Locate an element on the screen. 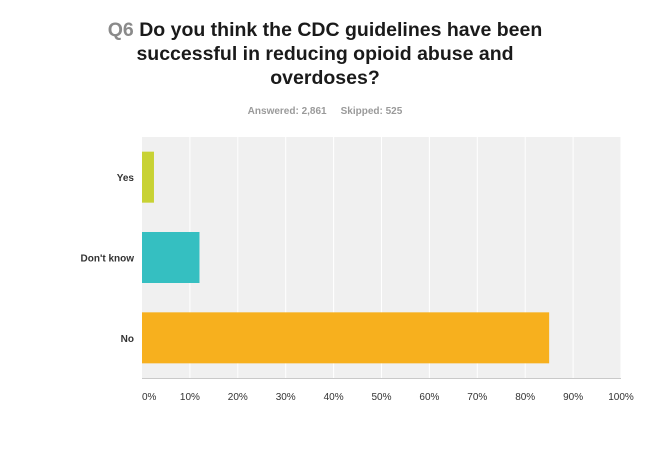  category-labels: Yes Don't know No is located at coordinates (108, 259).